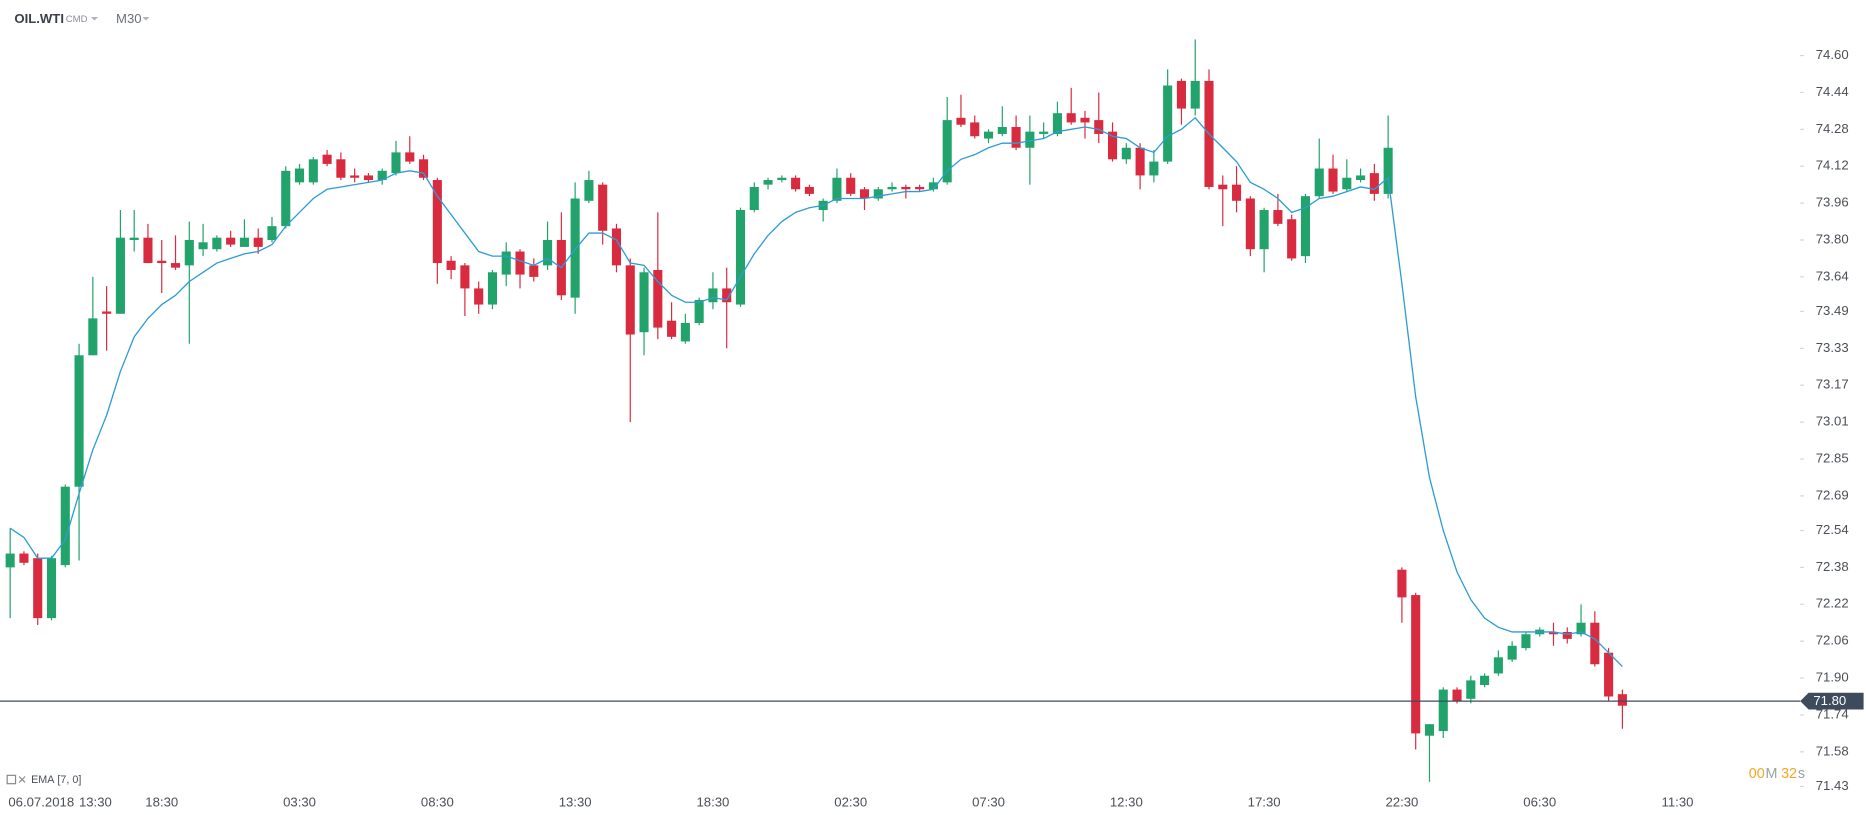  What do you see at coordinates (22, 779) in the screenshot?
I see `indicator-remove` at bounding box center [22, 779].